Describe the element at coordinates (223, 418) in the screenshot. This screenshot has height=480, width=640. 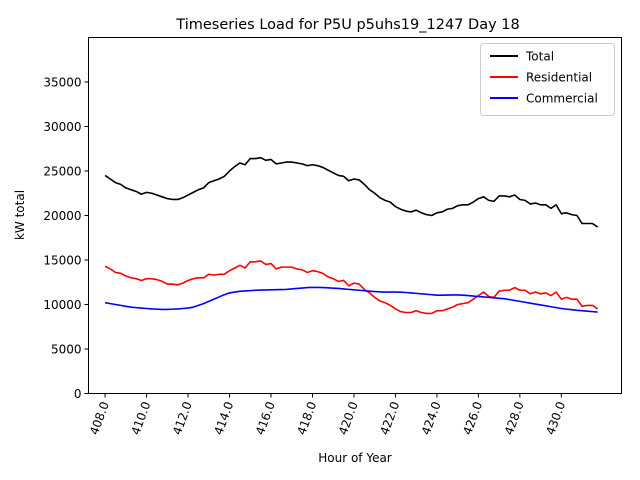
I see `x-tick-label: 414.0` at that location.